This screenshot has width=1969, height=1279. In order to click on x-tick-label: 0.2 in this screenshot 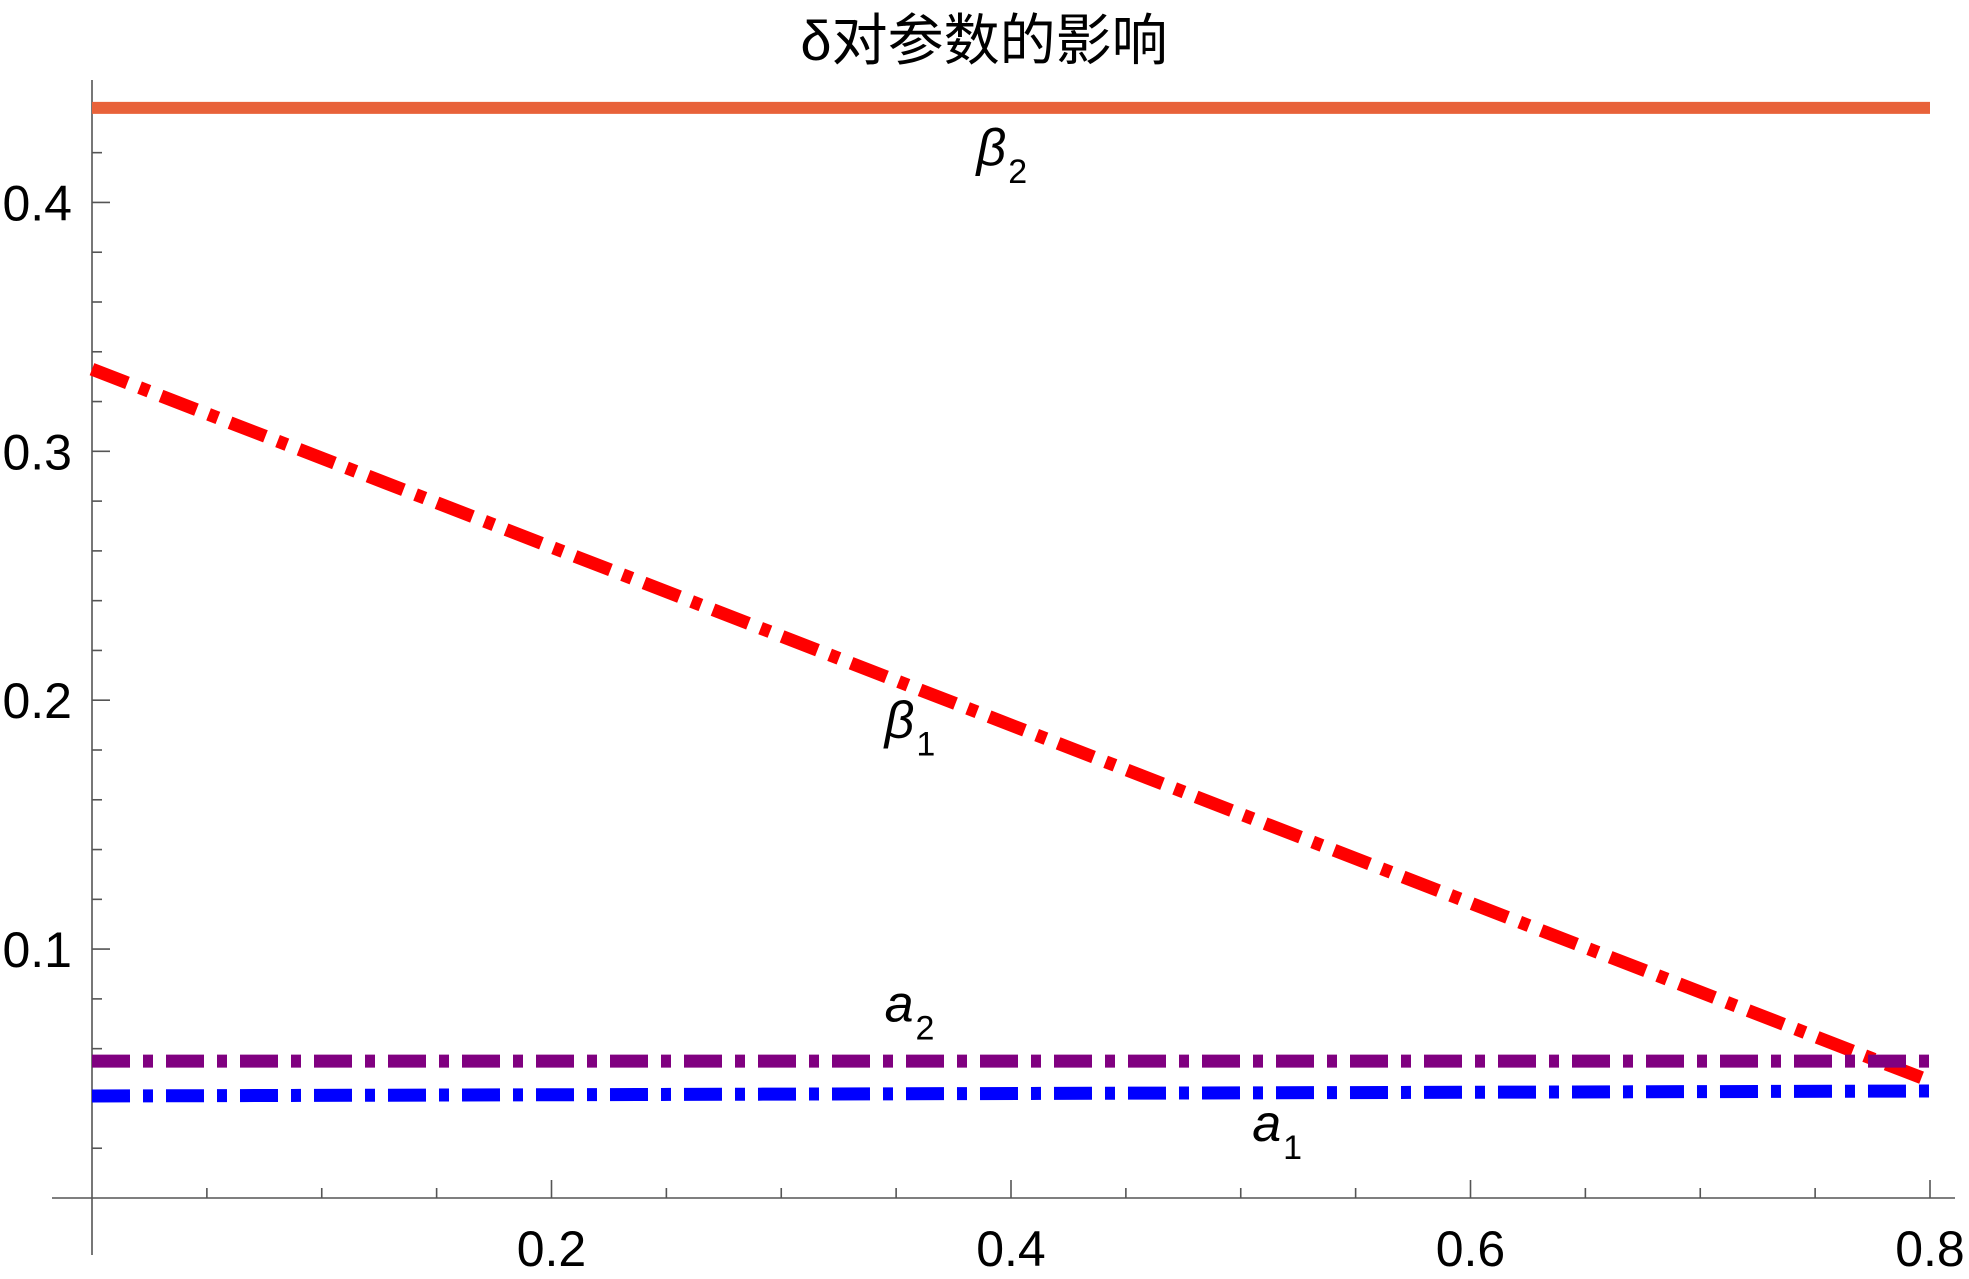, I will do `click(552, 1249)`.